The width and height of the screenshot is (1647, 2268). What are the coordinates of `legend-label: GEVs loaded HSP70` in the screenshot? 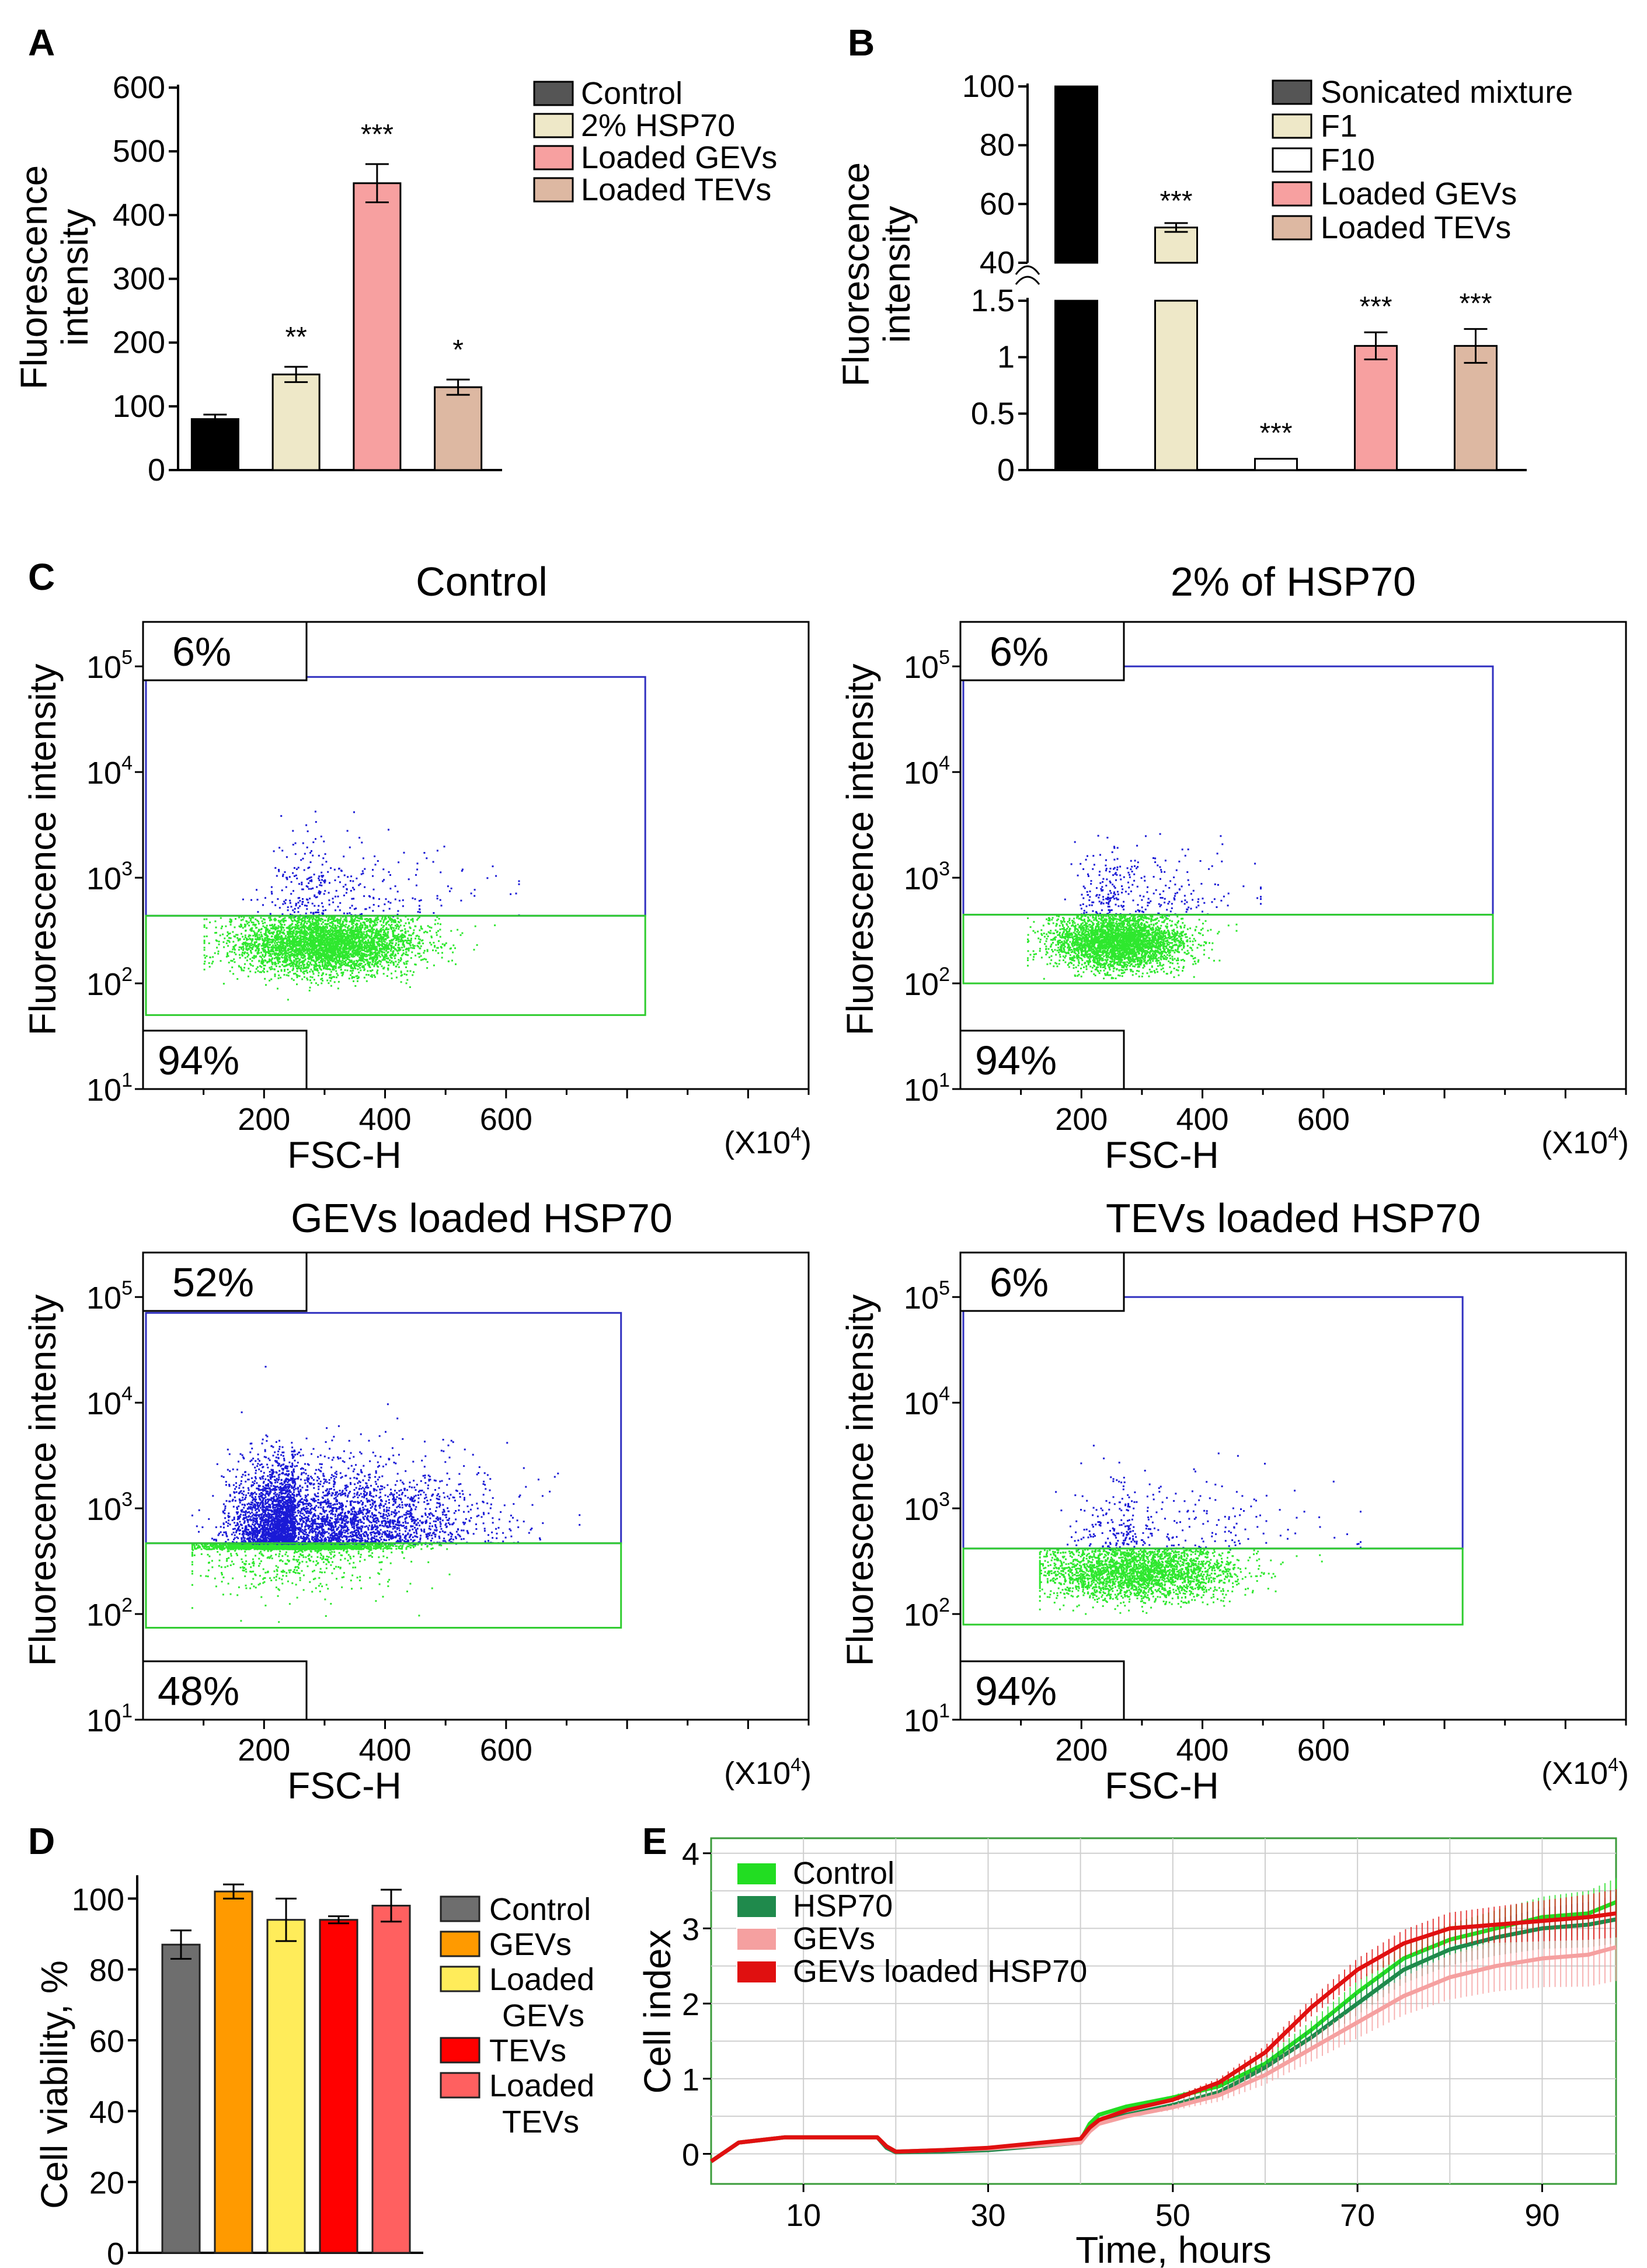 It's located at (940, 1971).